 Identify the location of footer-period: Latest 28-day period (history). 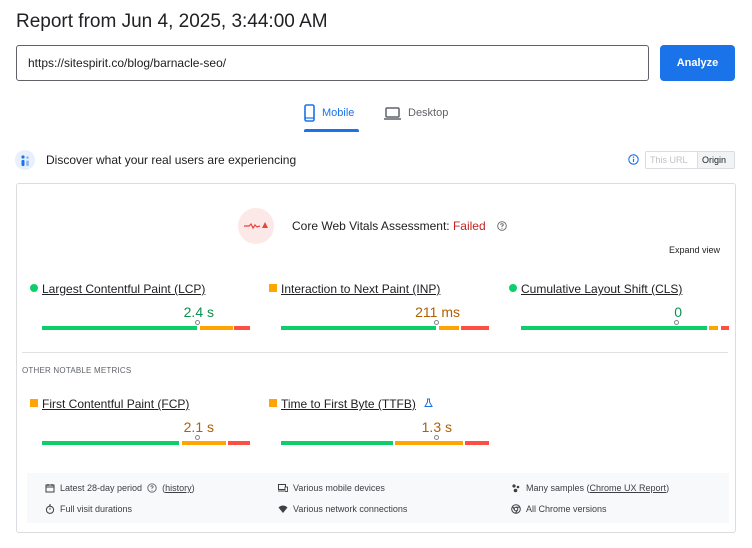
(120, 488).